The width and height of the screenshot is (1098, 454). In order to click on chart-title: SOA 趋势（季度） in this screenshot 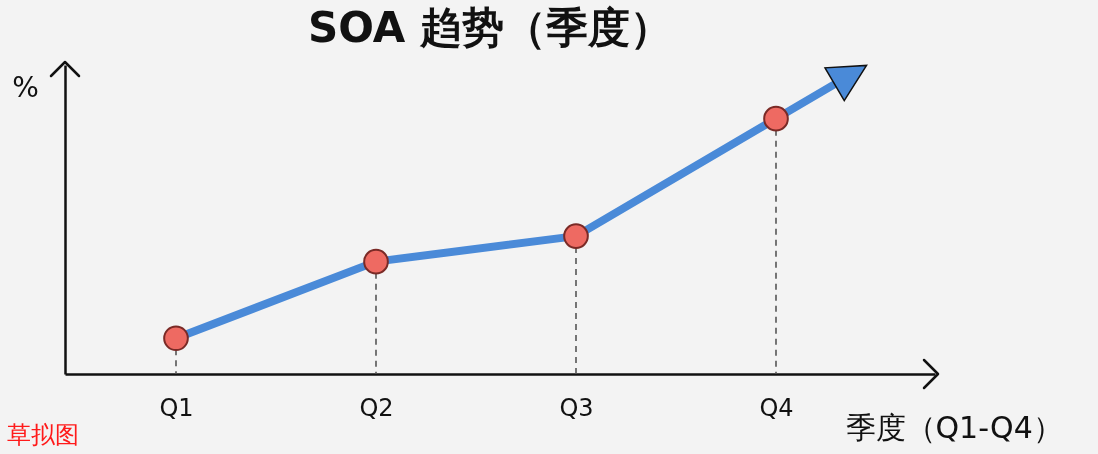, I will do `click(490, 27)`.